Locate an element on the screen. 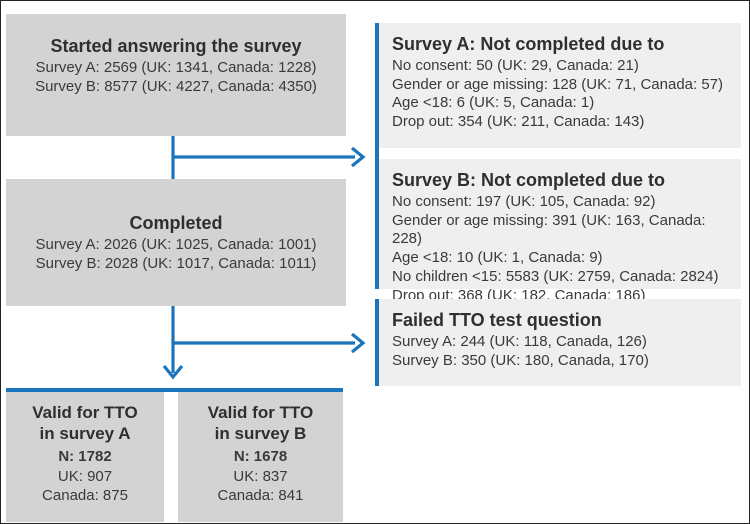 The width and height of the screenshot is (750, 524). reason-line: No consent: 197 (UK: 105, Canada: 92) is located at coordinates (524, 201).